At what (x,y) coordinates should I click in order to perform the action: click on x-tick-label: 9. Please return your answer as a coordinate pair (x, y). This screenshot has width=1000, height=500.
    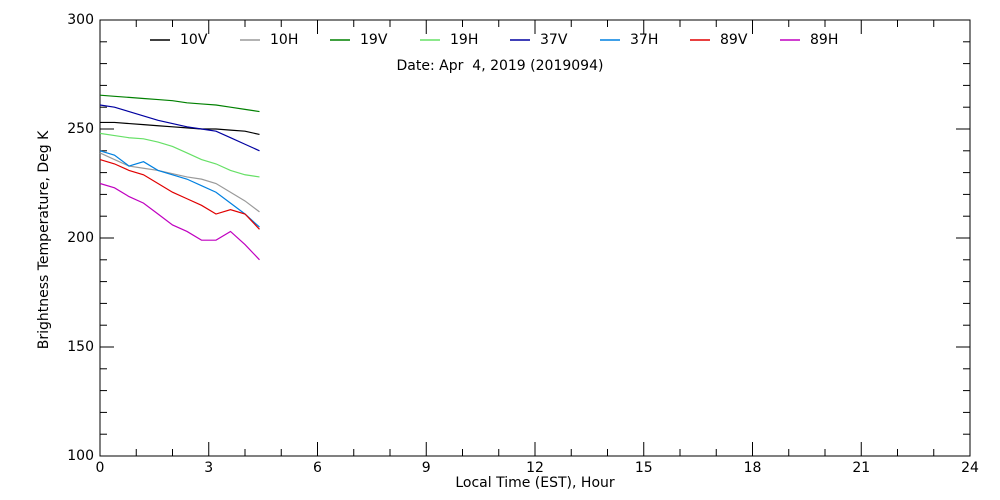
    Looking at the image, I should click on (426, 468).